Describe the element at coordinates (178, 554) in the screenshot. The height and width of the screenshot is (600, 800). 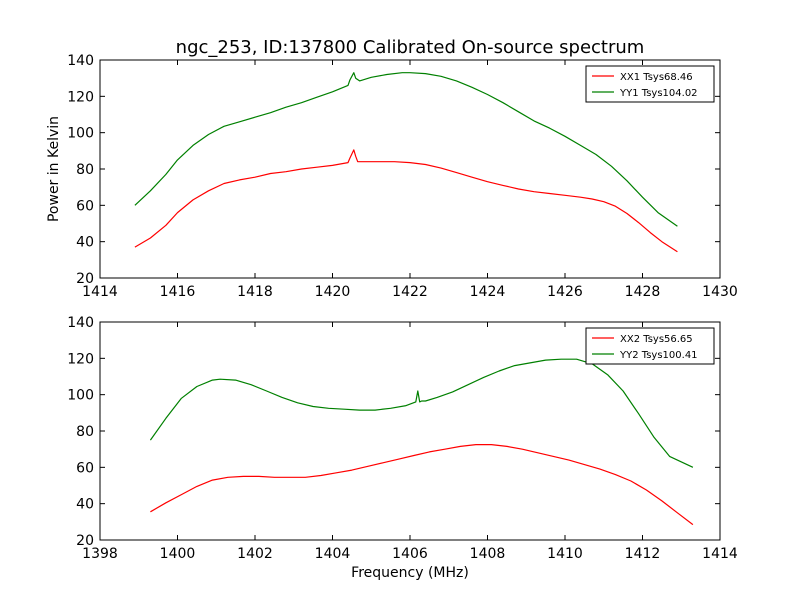
I see `x-tick-label: 1400` at that location.